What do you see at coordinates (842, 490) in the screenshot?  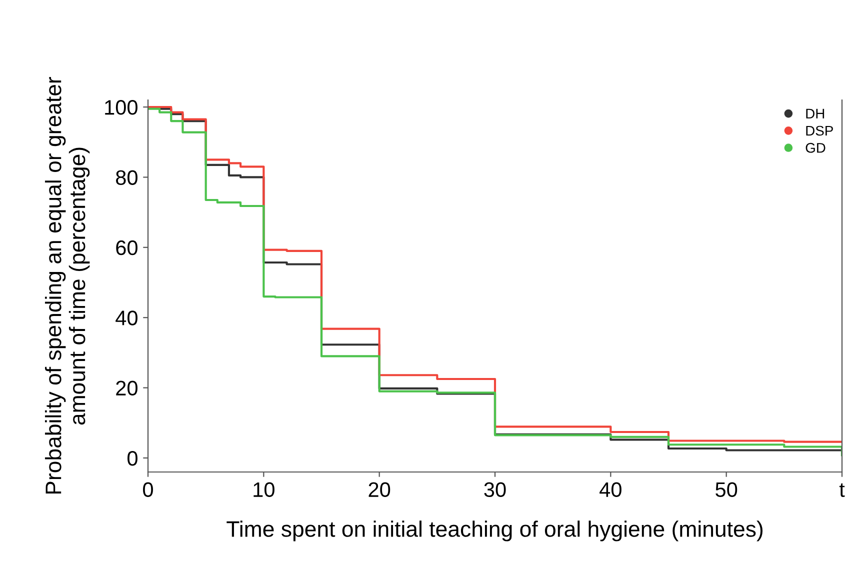 I see `x-tick-label: t` at bounding box center [842, 490].